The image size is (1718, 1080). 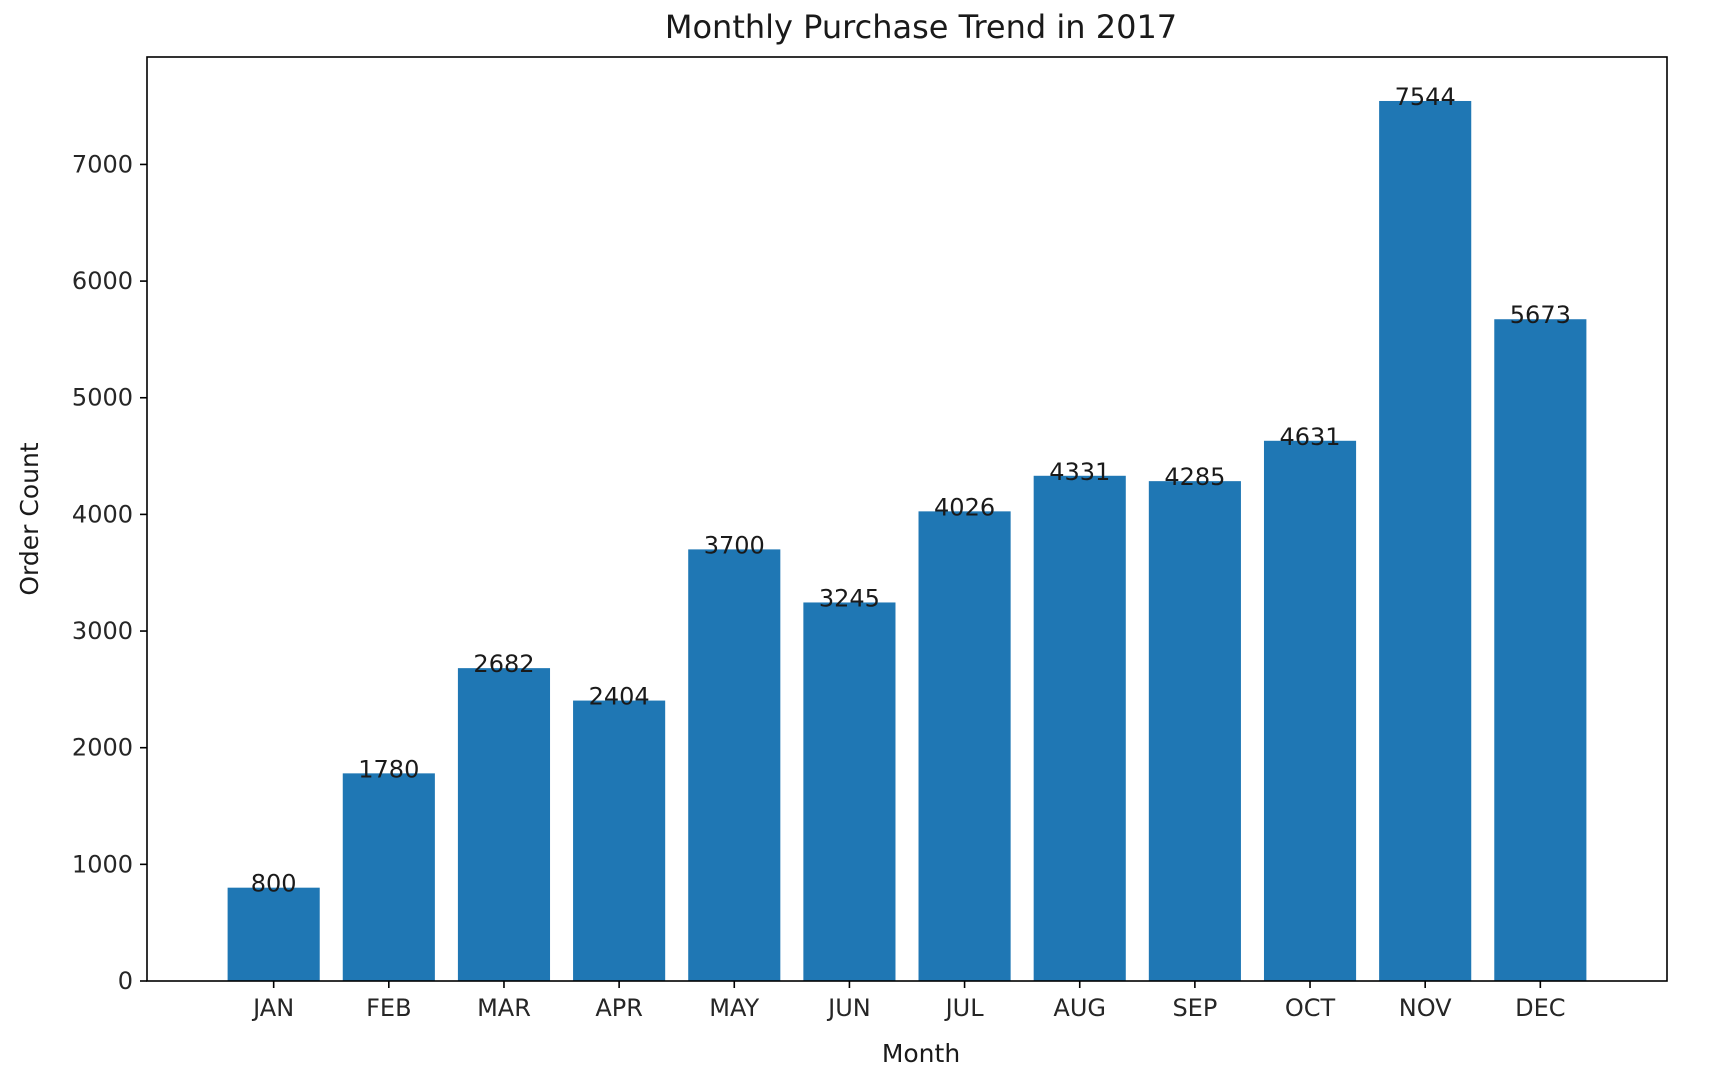 I want to click on bar-apr, so click(x=619, y=840).